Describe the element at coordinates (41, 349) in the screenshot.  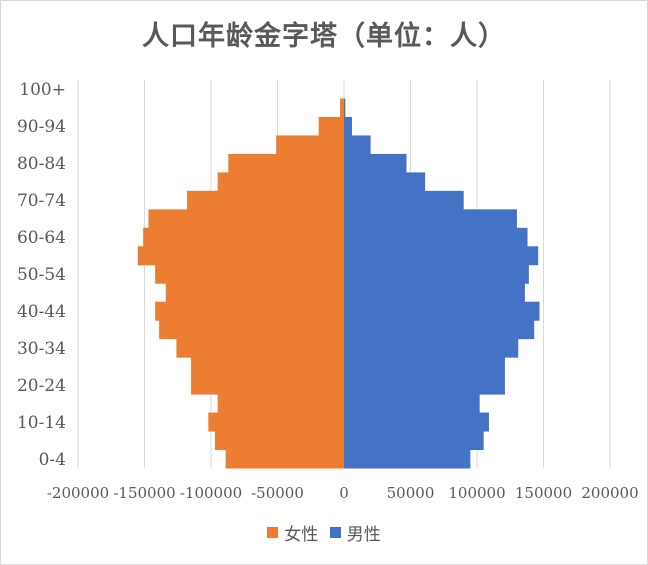
I see `y-tick-30-34: 30-34` at that location.